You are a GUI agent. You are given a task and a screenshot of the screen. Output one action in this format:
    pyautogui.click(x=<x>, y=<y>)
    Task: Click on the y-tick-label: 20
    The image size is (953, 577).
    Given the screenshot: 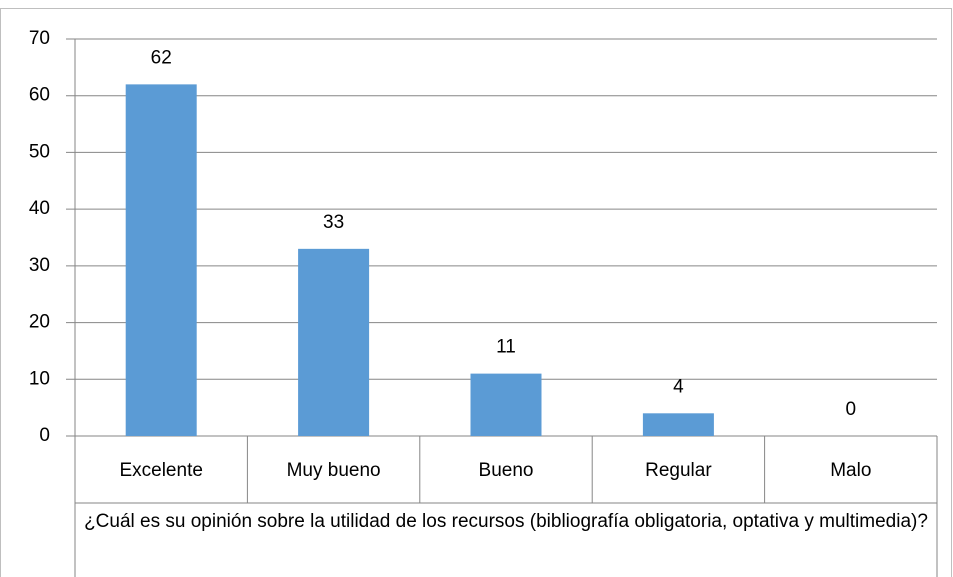 What is the action you would take?
    pyautogui.click(x=39, y=322)
    